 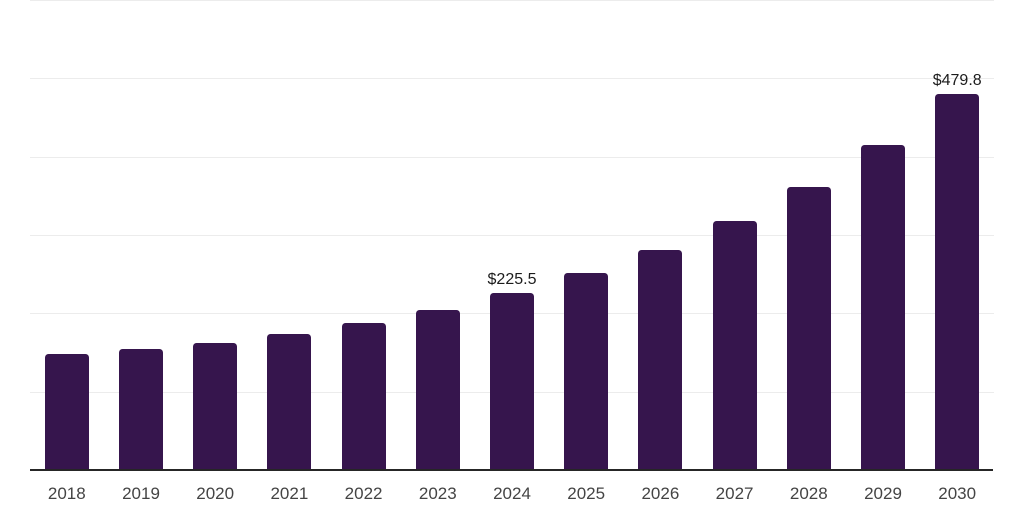 What do you see at coordinates (808, 493) in the screenshot?
I see `x-tick-label-2028: 2028` at bounding box center [808, 493].